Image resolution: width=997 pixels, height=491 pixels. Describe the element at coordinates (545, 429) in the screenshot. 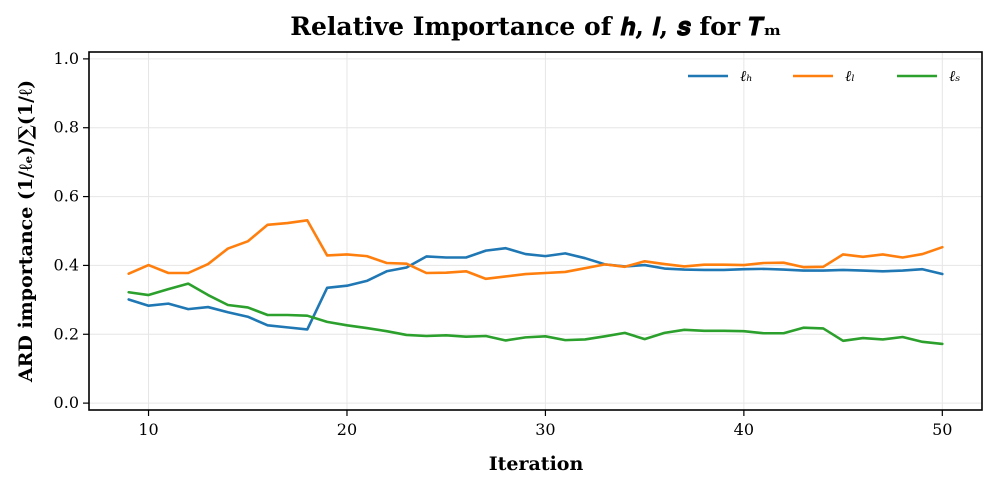

I see `x-tick-label: 30` at that location.